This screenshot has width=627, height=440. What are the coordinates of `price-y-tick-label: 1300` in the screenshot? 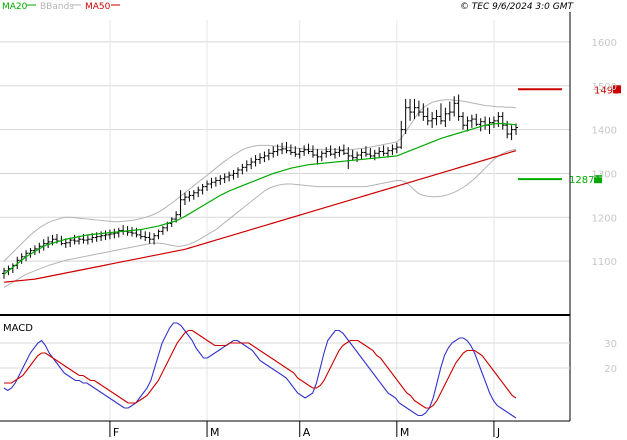 It's located at (604, 174).